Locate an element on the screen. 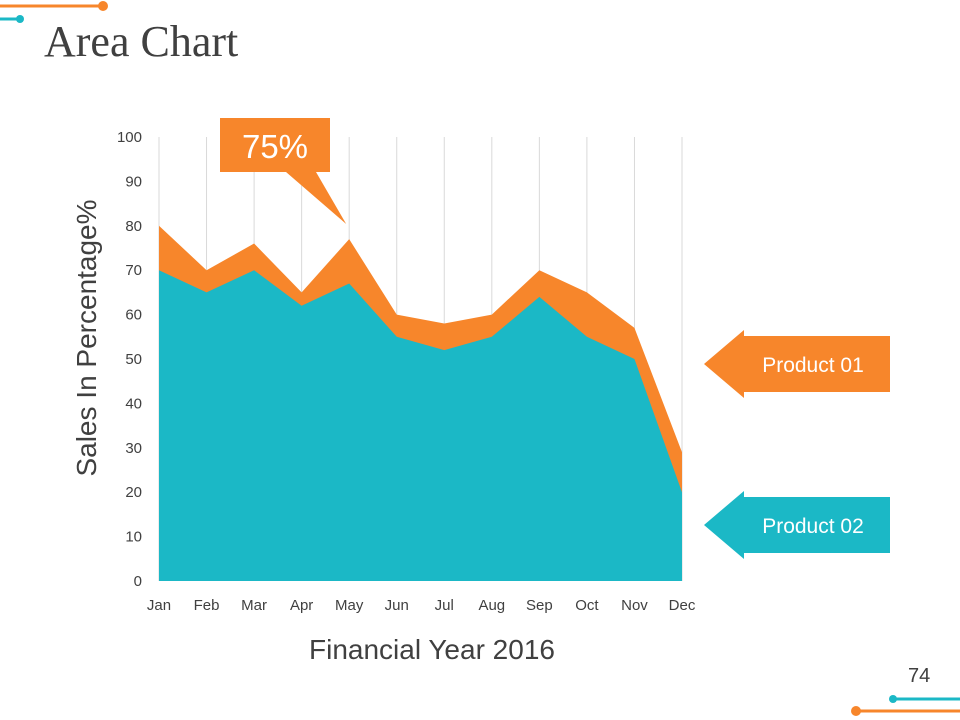 The height and width of the screenshot is (720, 960). callout-bubble is located at coordinates (283, 171).